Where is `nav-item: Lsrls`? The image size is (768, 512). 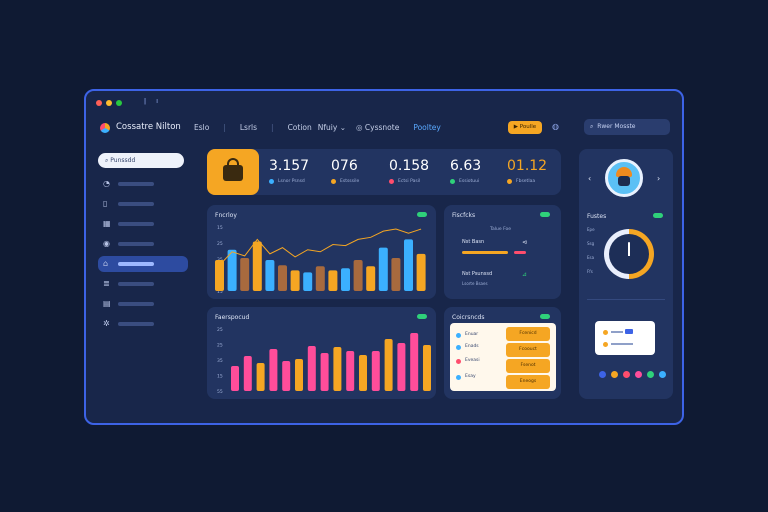
nav-item: Lsrls is located at coordinates (248, 127).